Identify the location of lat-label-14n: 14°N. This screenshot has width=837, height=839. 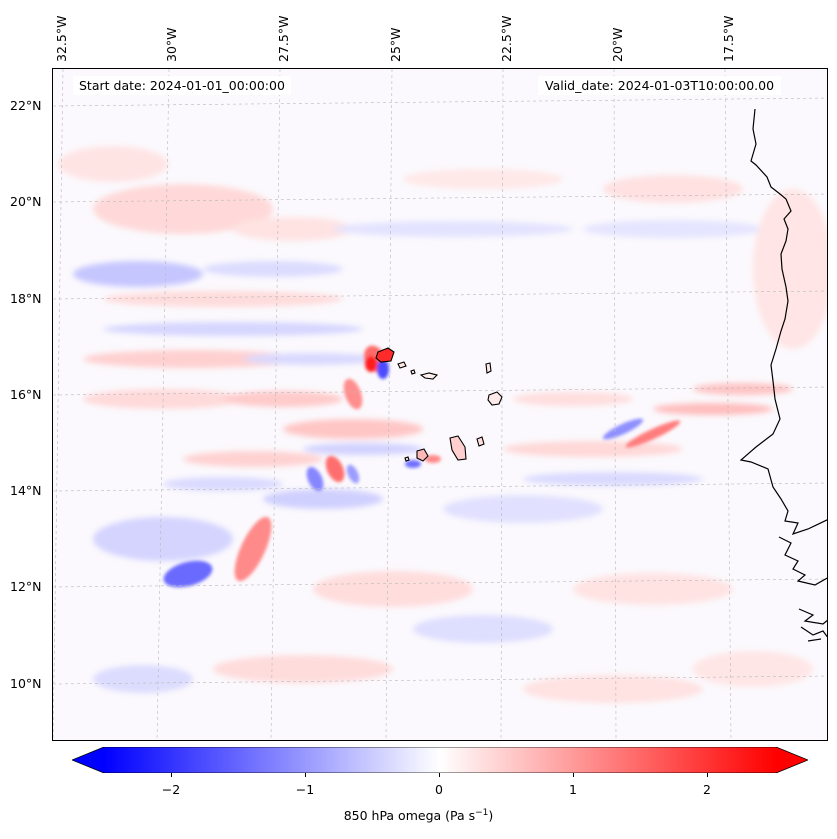
(26, 490).